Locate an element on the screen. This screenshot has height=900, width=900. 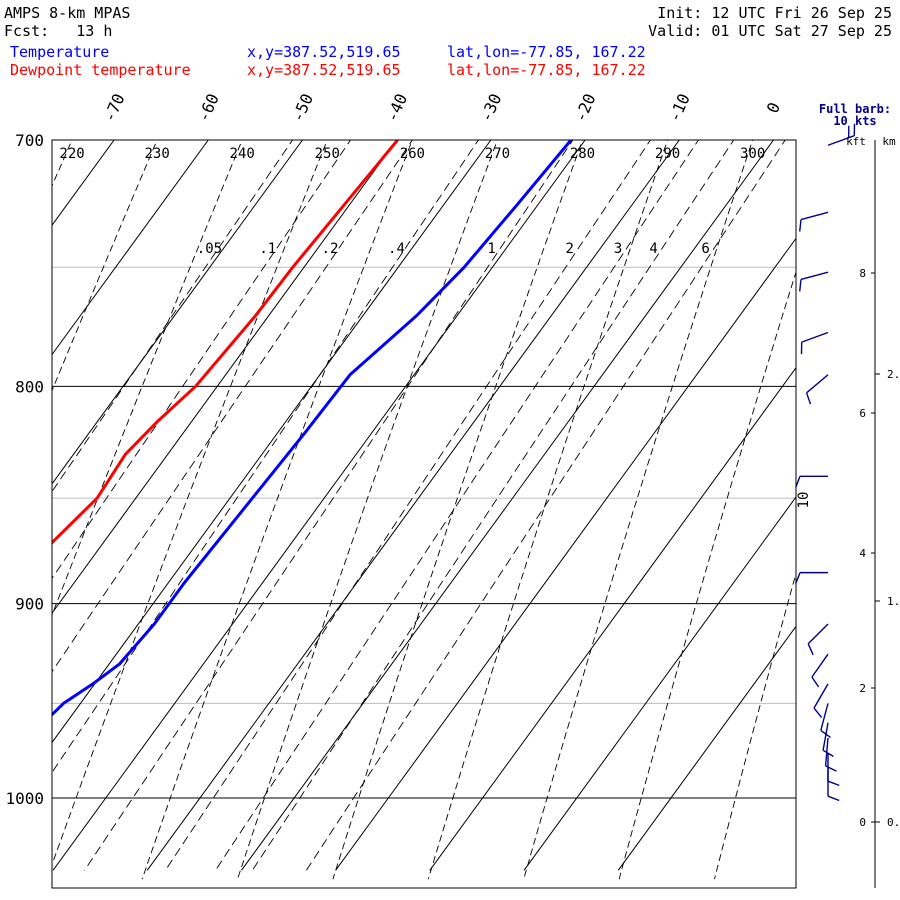
km-tick-2: 0. is located at coordinates (893, 822).